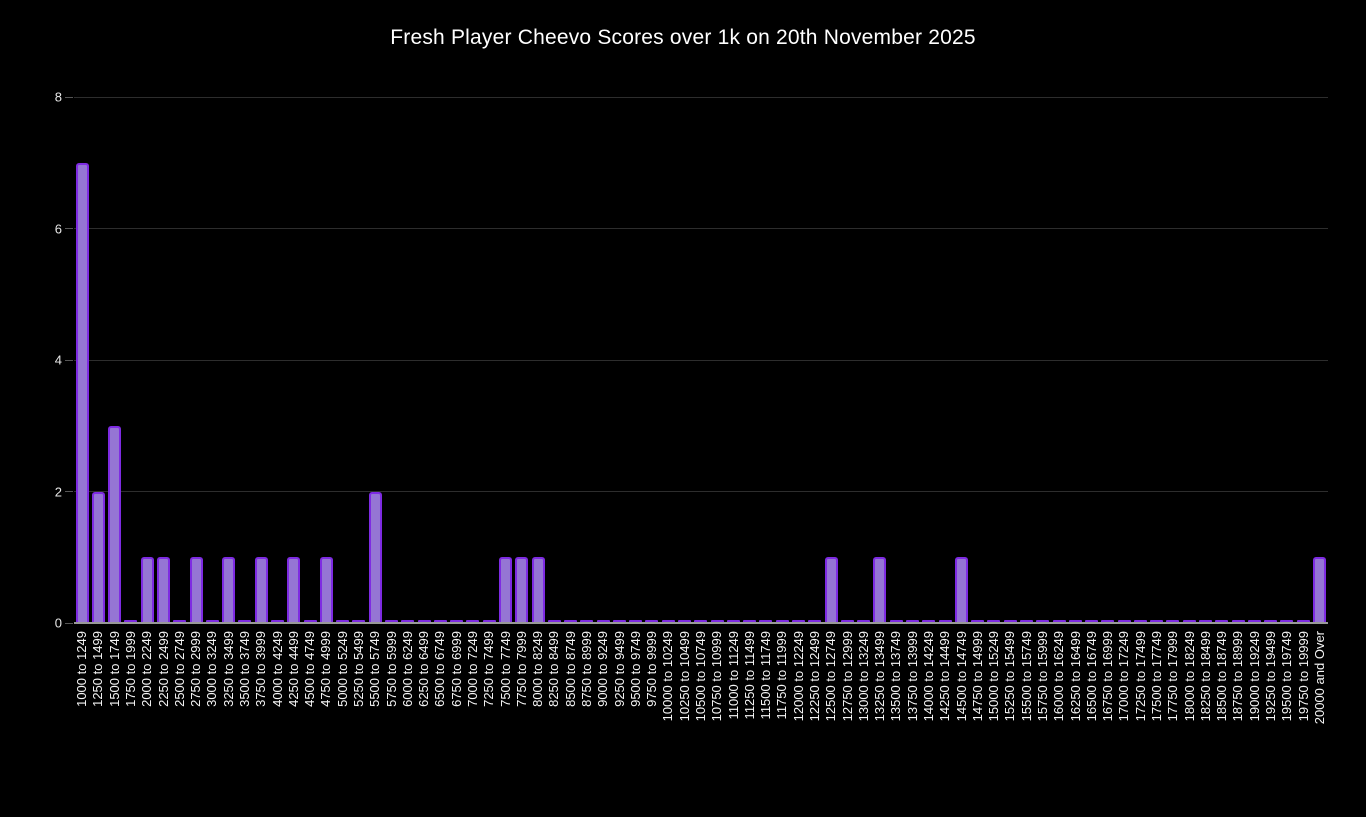  Describe the element at coordinates (244, 669) in the screenshot. I see `x-axis-label: 3500 to 3749` at that location.